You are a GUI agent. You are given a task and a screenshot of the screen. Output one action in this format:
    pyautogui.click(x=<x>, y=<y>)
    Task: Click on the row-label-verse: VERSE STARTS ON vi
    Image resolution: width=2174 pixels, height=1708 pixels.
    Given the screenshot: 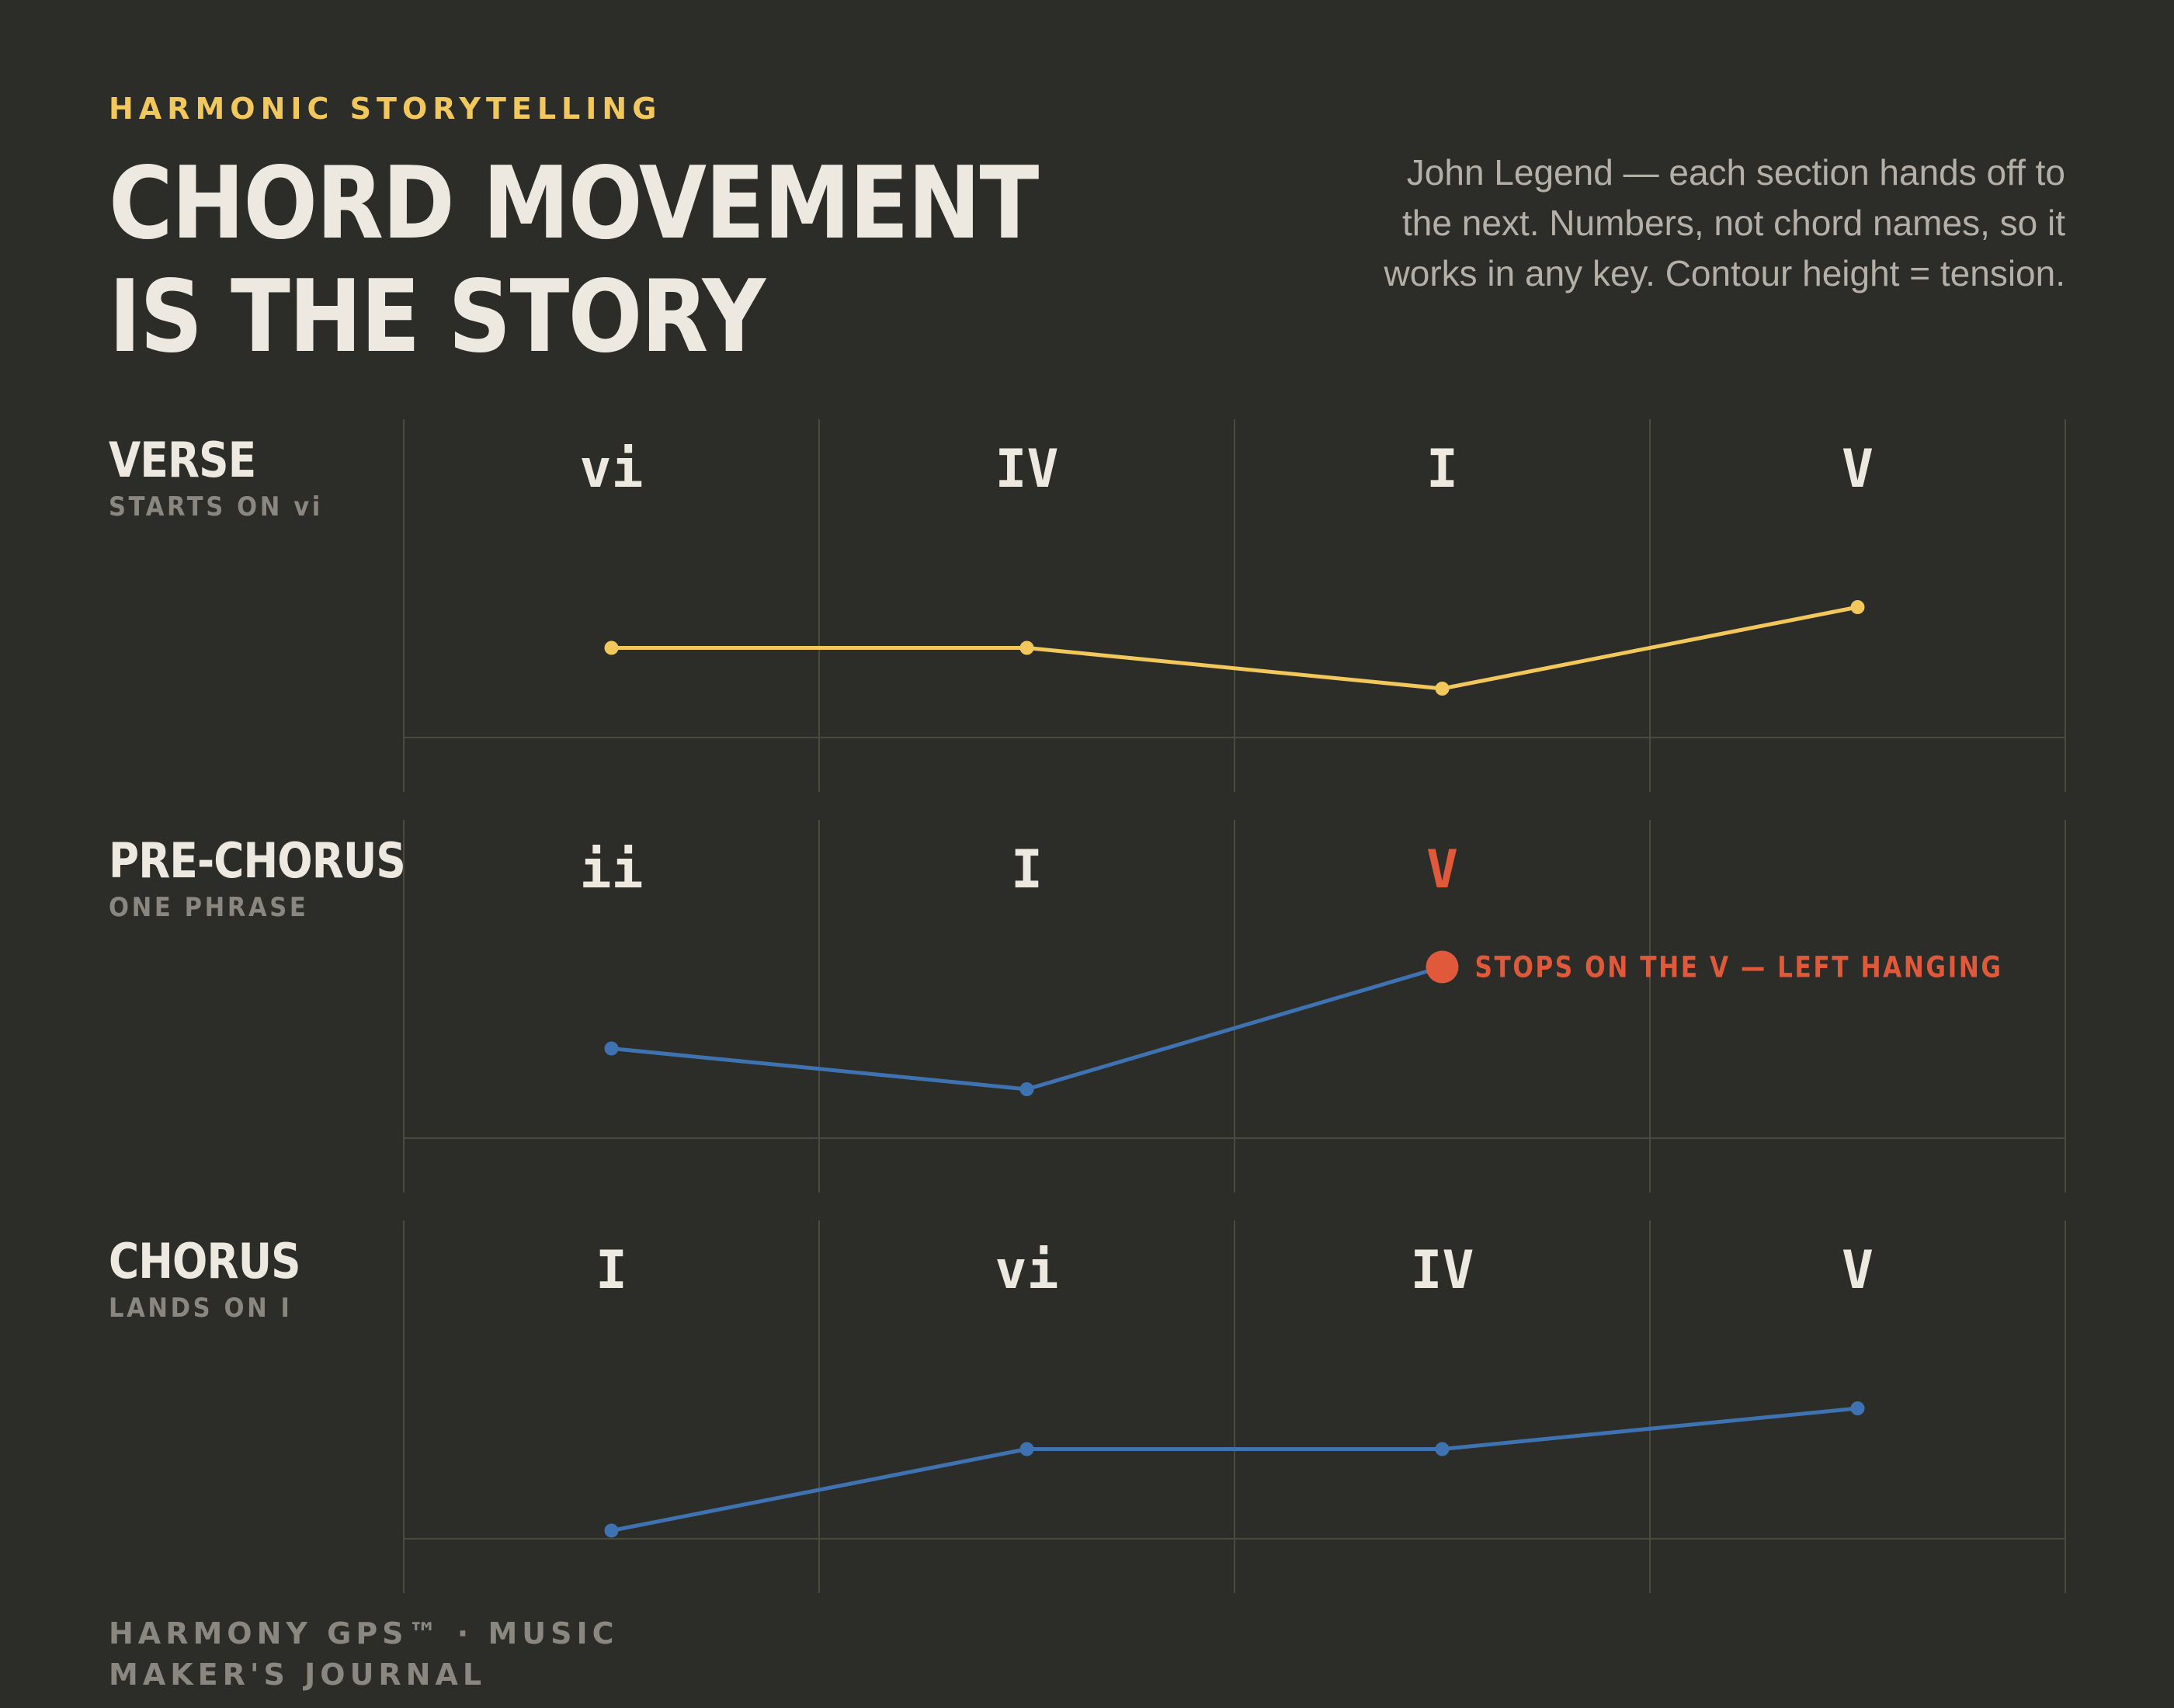 What is the action you would take?
    pyautogui.click(x=228, y=477)
    